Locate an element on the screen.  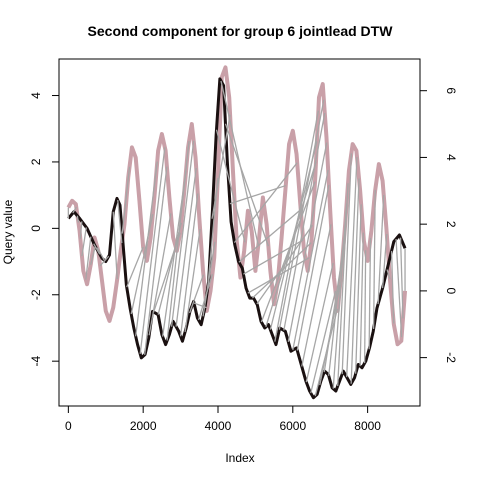
x-tick-label: 2000 is located at coordinates (143, 426).